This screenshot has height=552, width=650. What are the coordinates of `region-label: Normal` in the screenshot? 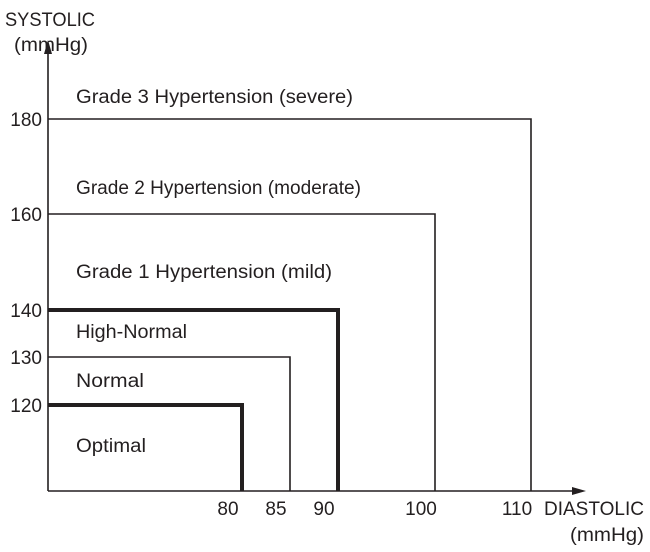 It's located at (110, 381).